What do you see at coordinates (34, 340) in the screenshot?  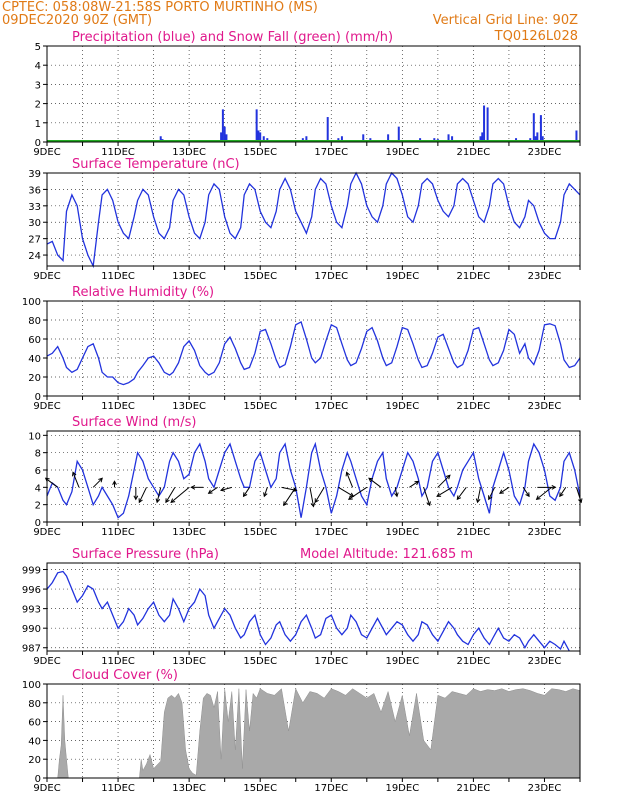 I see `ytick-label: 60` at bounding box center [34, 340].